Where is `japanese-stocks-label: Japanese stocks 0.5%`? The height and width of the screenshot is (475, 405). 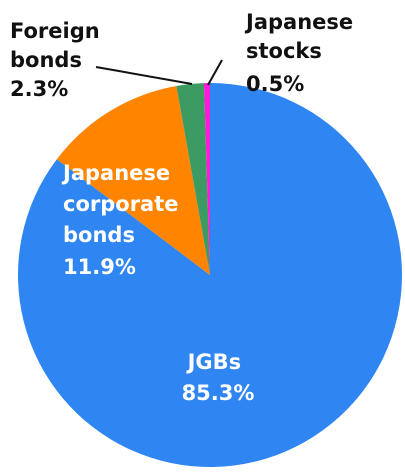 japanese-stocks-label: Japanese stocks 0.5% is located at coordinates (302, 53).